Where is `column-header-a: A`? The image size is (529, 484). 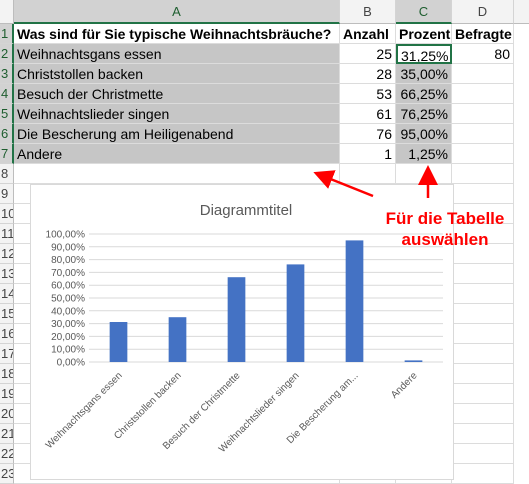
column-header-a: A is located at coordinates (177, 12).